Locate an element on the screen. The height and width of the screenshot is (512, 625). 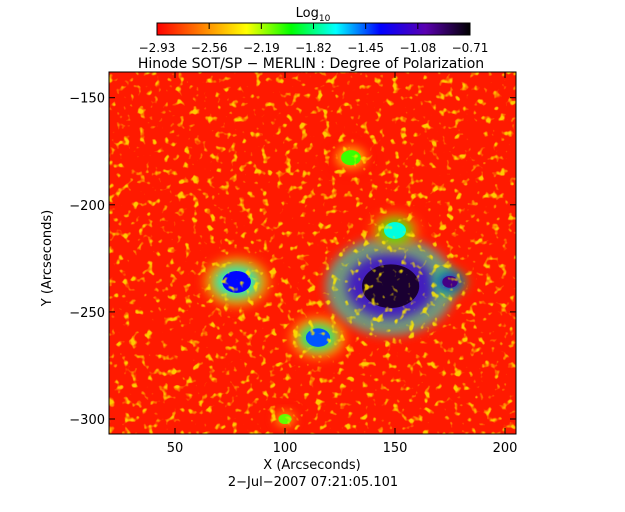
colorbar-tick-label: −1.82 is located at coordinates (313, 48).